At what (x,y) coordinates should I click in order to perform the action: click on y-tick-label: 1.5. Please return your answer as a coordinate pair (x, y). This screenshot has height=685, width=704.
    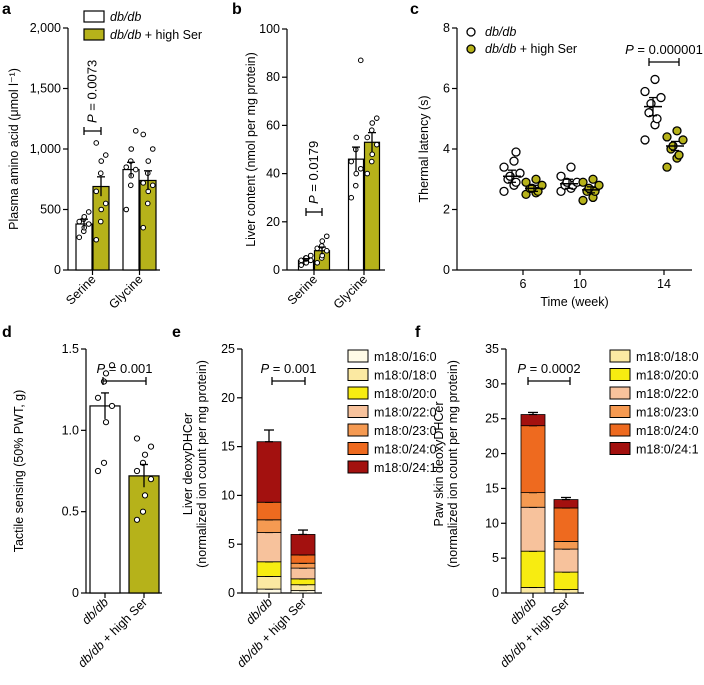
    Looking at the image, I should click on (70, 349).